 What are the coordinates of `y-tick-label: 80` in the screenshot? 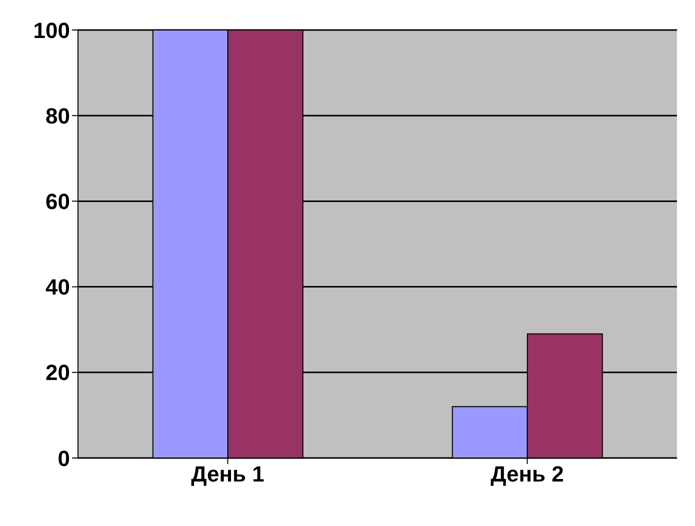 It's located at (58, 115).